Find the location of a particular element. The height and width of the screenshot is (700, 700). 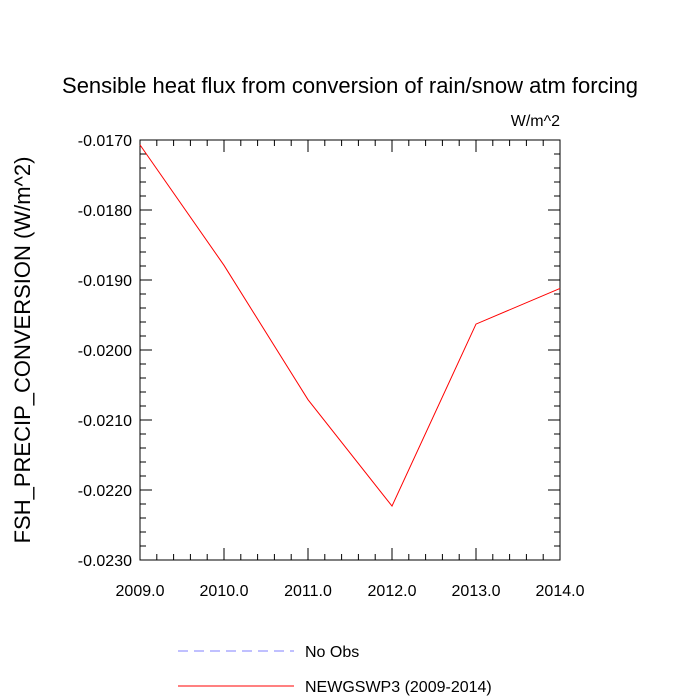

y-tick-label: -0.0190 is located at coordinates (105, 281).